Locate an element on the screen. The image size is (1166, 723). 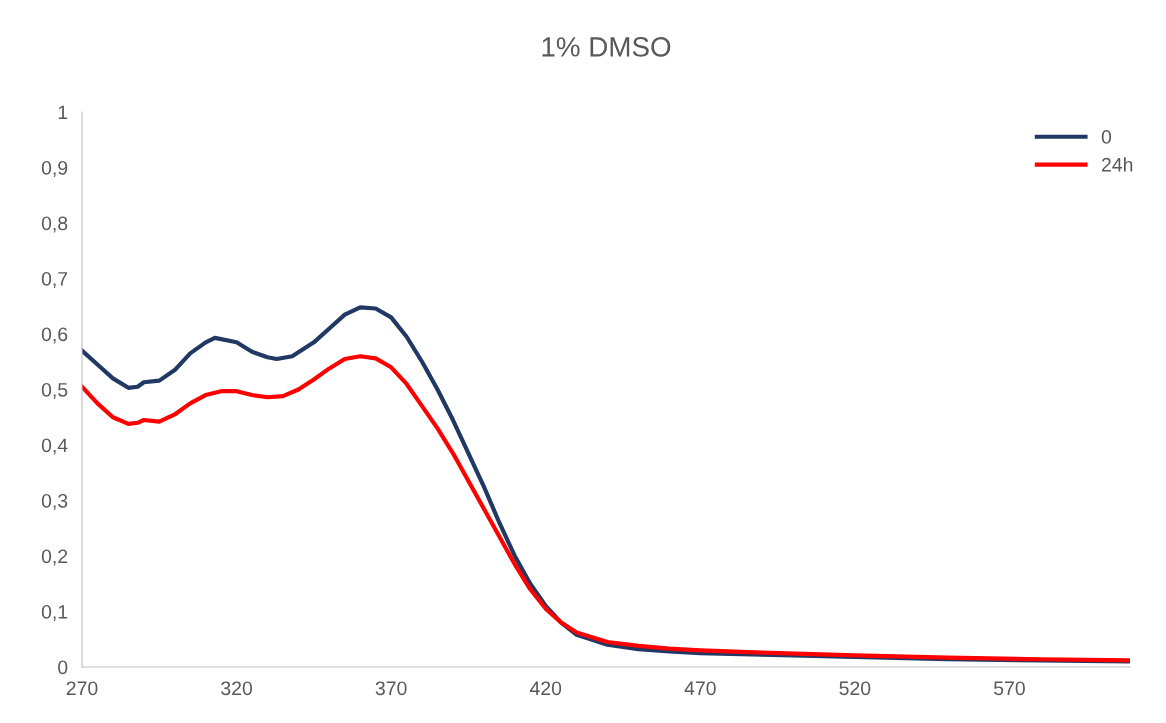
legend-label: 0 is located at coordinates (1106, 137).